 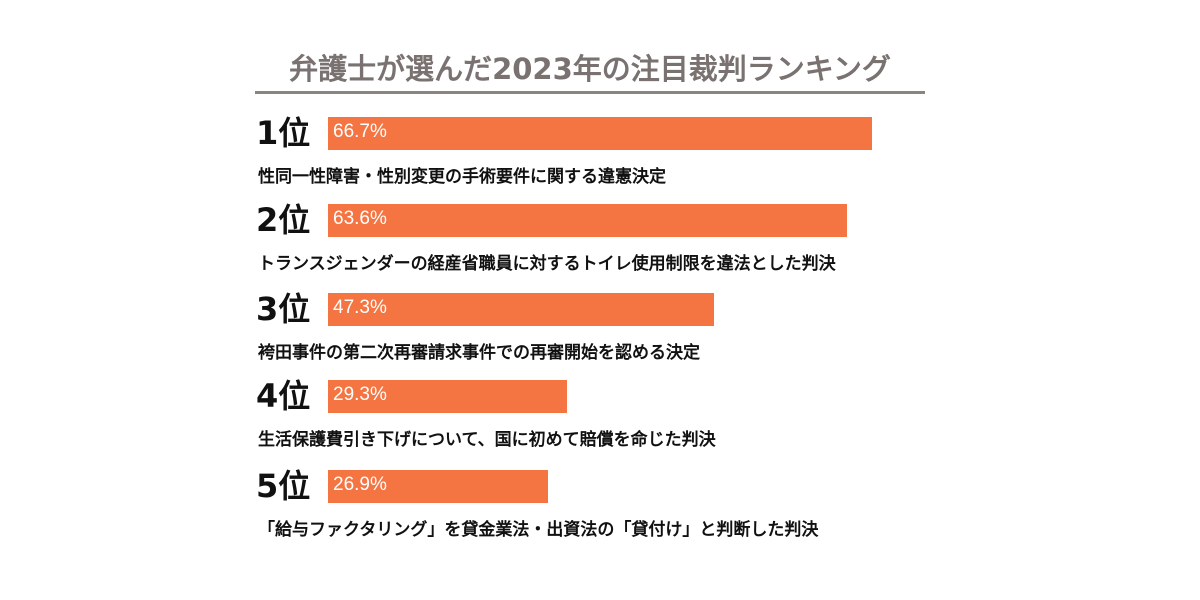 What do you see at coordinates (487, 440) in the screenshot?
I see `ranking-description: 生活保護費引き下げについて、国に初めて賠償を命じた判決` at bounding box center [487, 440].